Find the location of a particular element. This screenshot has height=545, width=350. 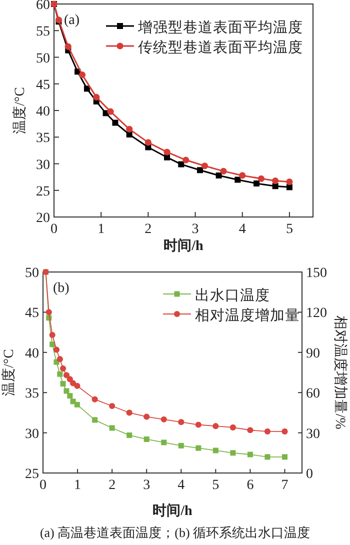

x-tick-label: 6 is located at coordinates (250, 485).